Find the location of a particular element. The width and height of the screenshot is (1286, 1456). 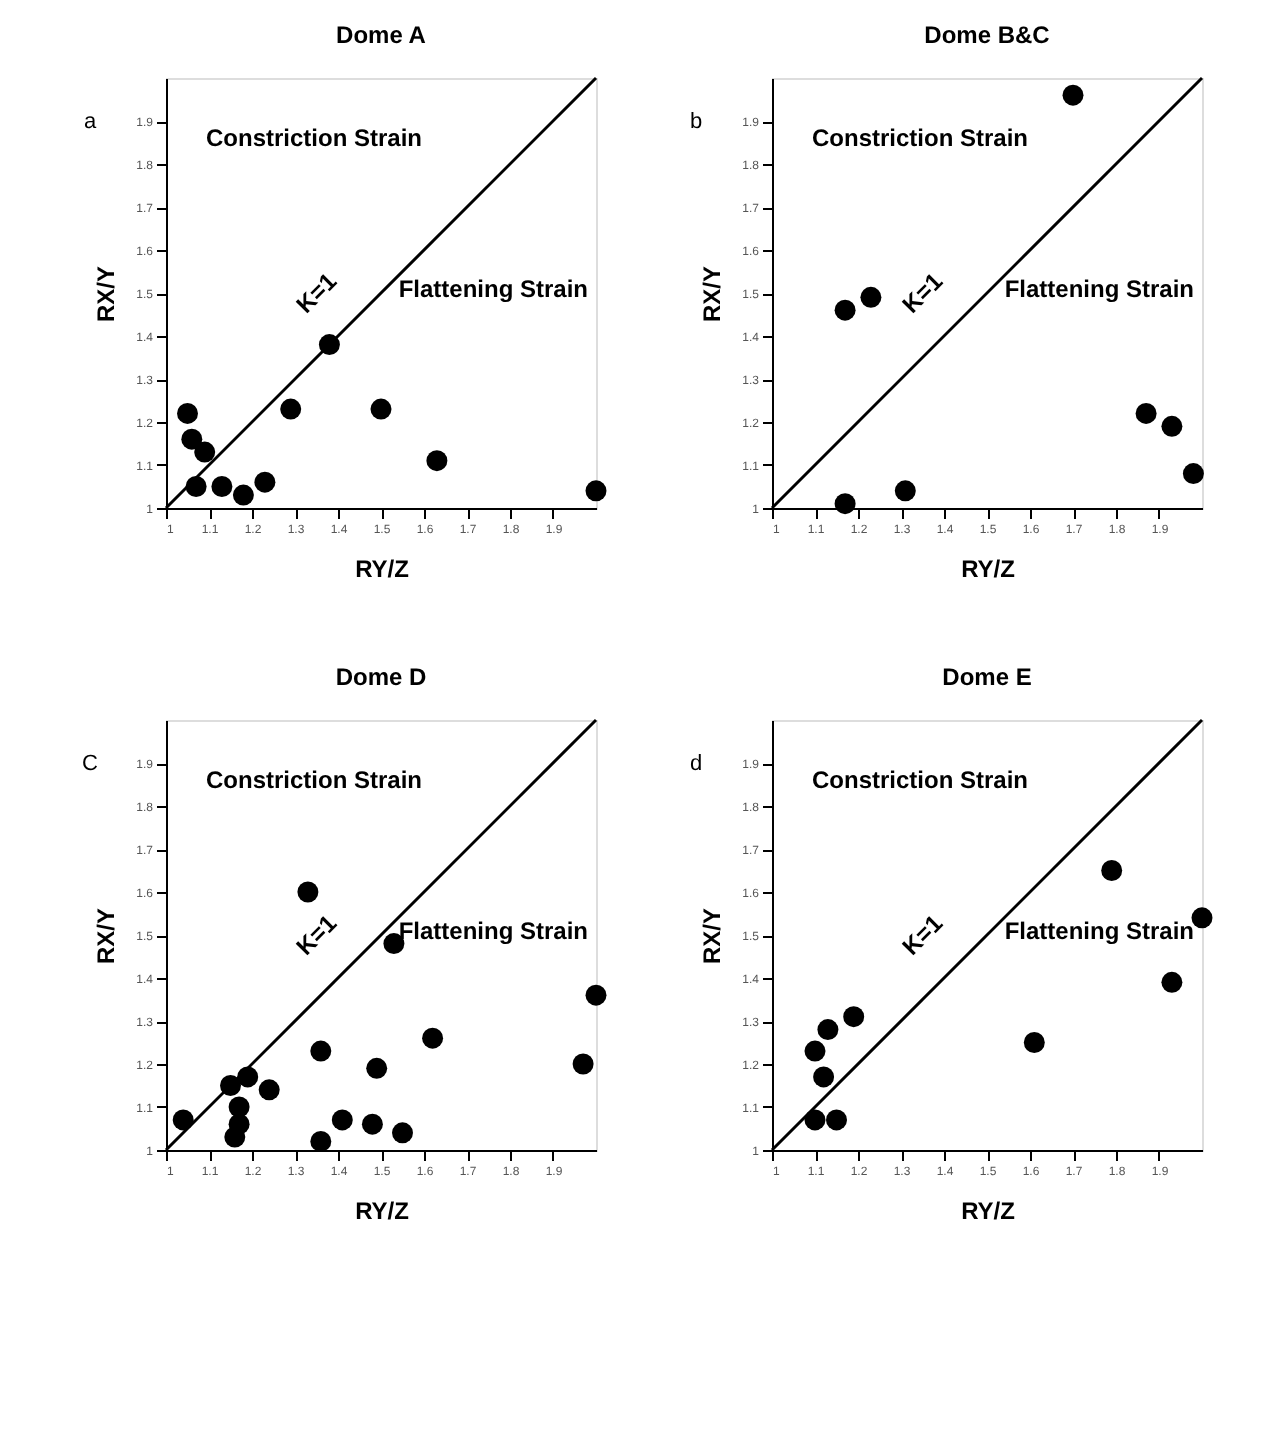

text: a is located at coordinates (90, 122).